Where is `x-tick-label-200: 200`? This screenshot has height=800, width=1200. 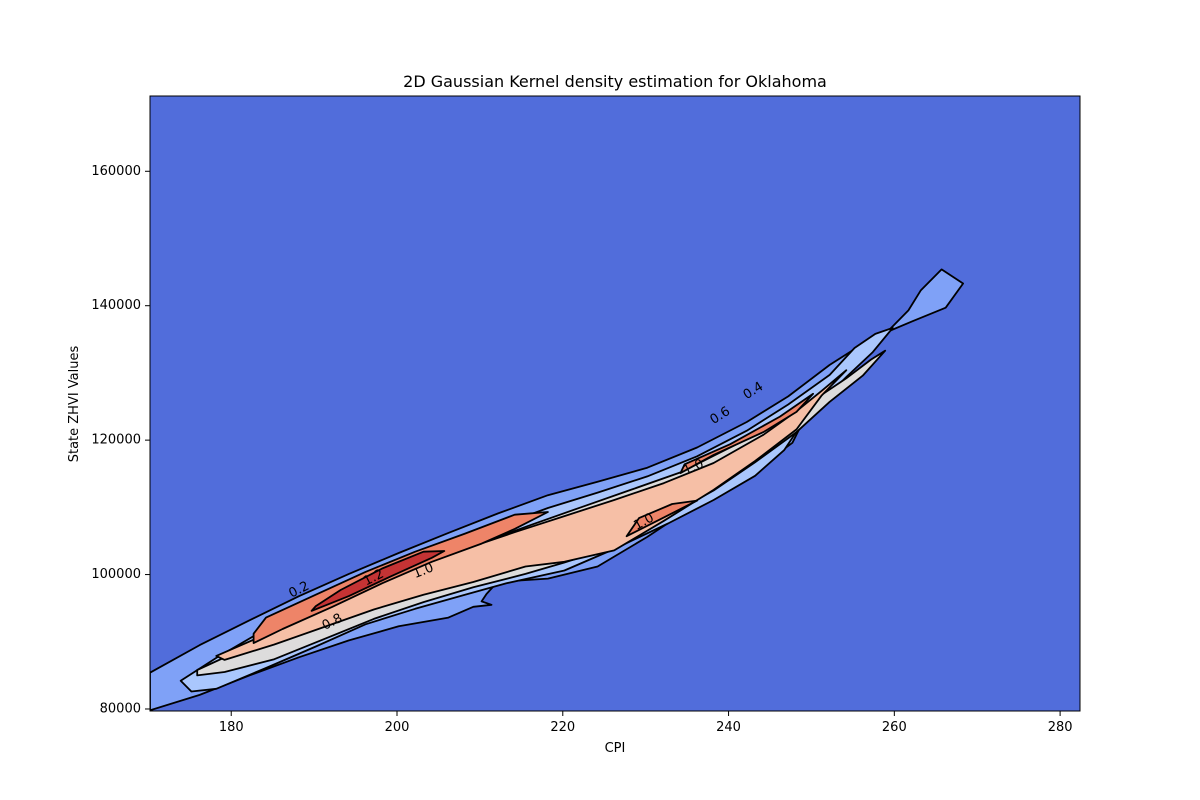
x-tick-label-200: 200 is located at coordinates (397, 727).